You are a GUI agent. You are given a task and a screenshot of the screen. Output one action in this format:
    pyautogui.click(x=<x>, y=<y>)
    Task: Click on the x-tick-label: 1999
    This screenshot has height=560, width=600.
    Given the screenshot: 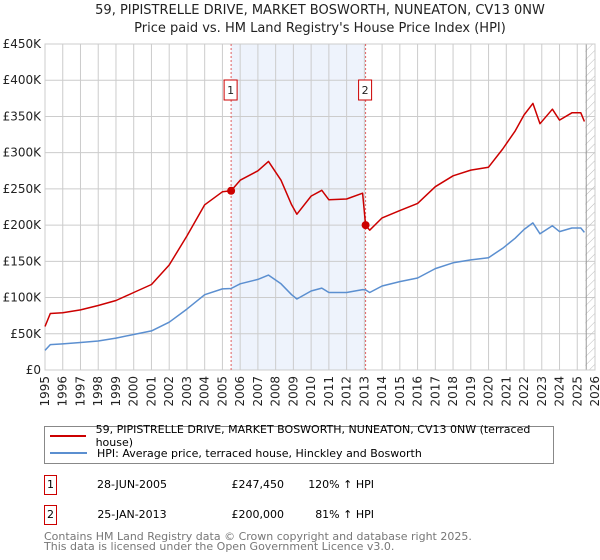 What is the action you would take?
    pyautogui.click(x=116, y=391)
    